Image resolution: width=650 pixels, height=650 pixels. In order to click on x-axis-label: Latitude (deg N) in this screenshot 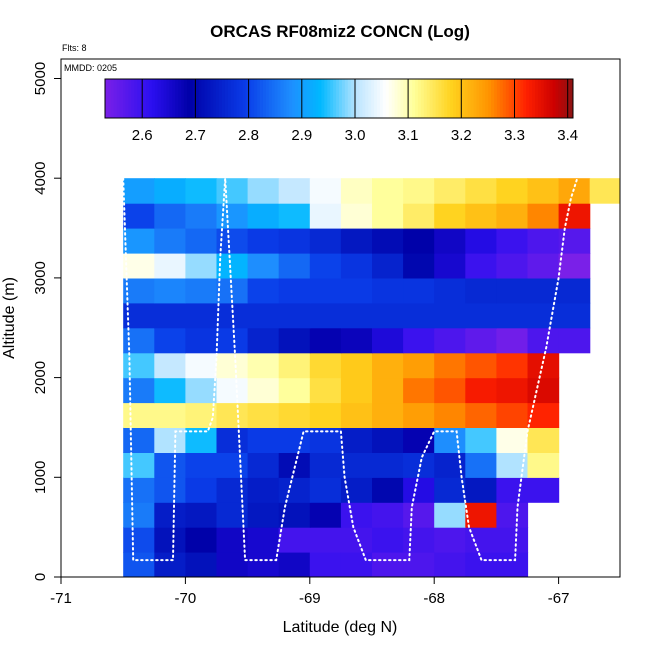, I will do `click(340, 627)`.